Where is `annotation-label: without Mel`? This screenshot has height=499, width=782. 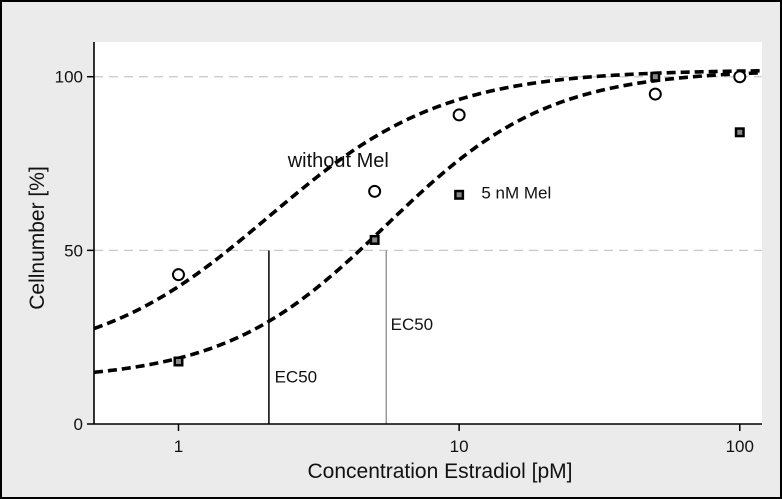 annotation-label: without Mel is located at coordinates (338, 161).